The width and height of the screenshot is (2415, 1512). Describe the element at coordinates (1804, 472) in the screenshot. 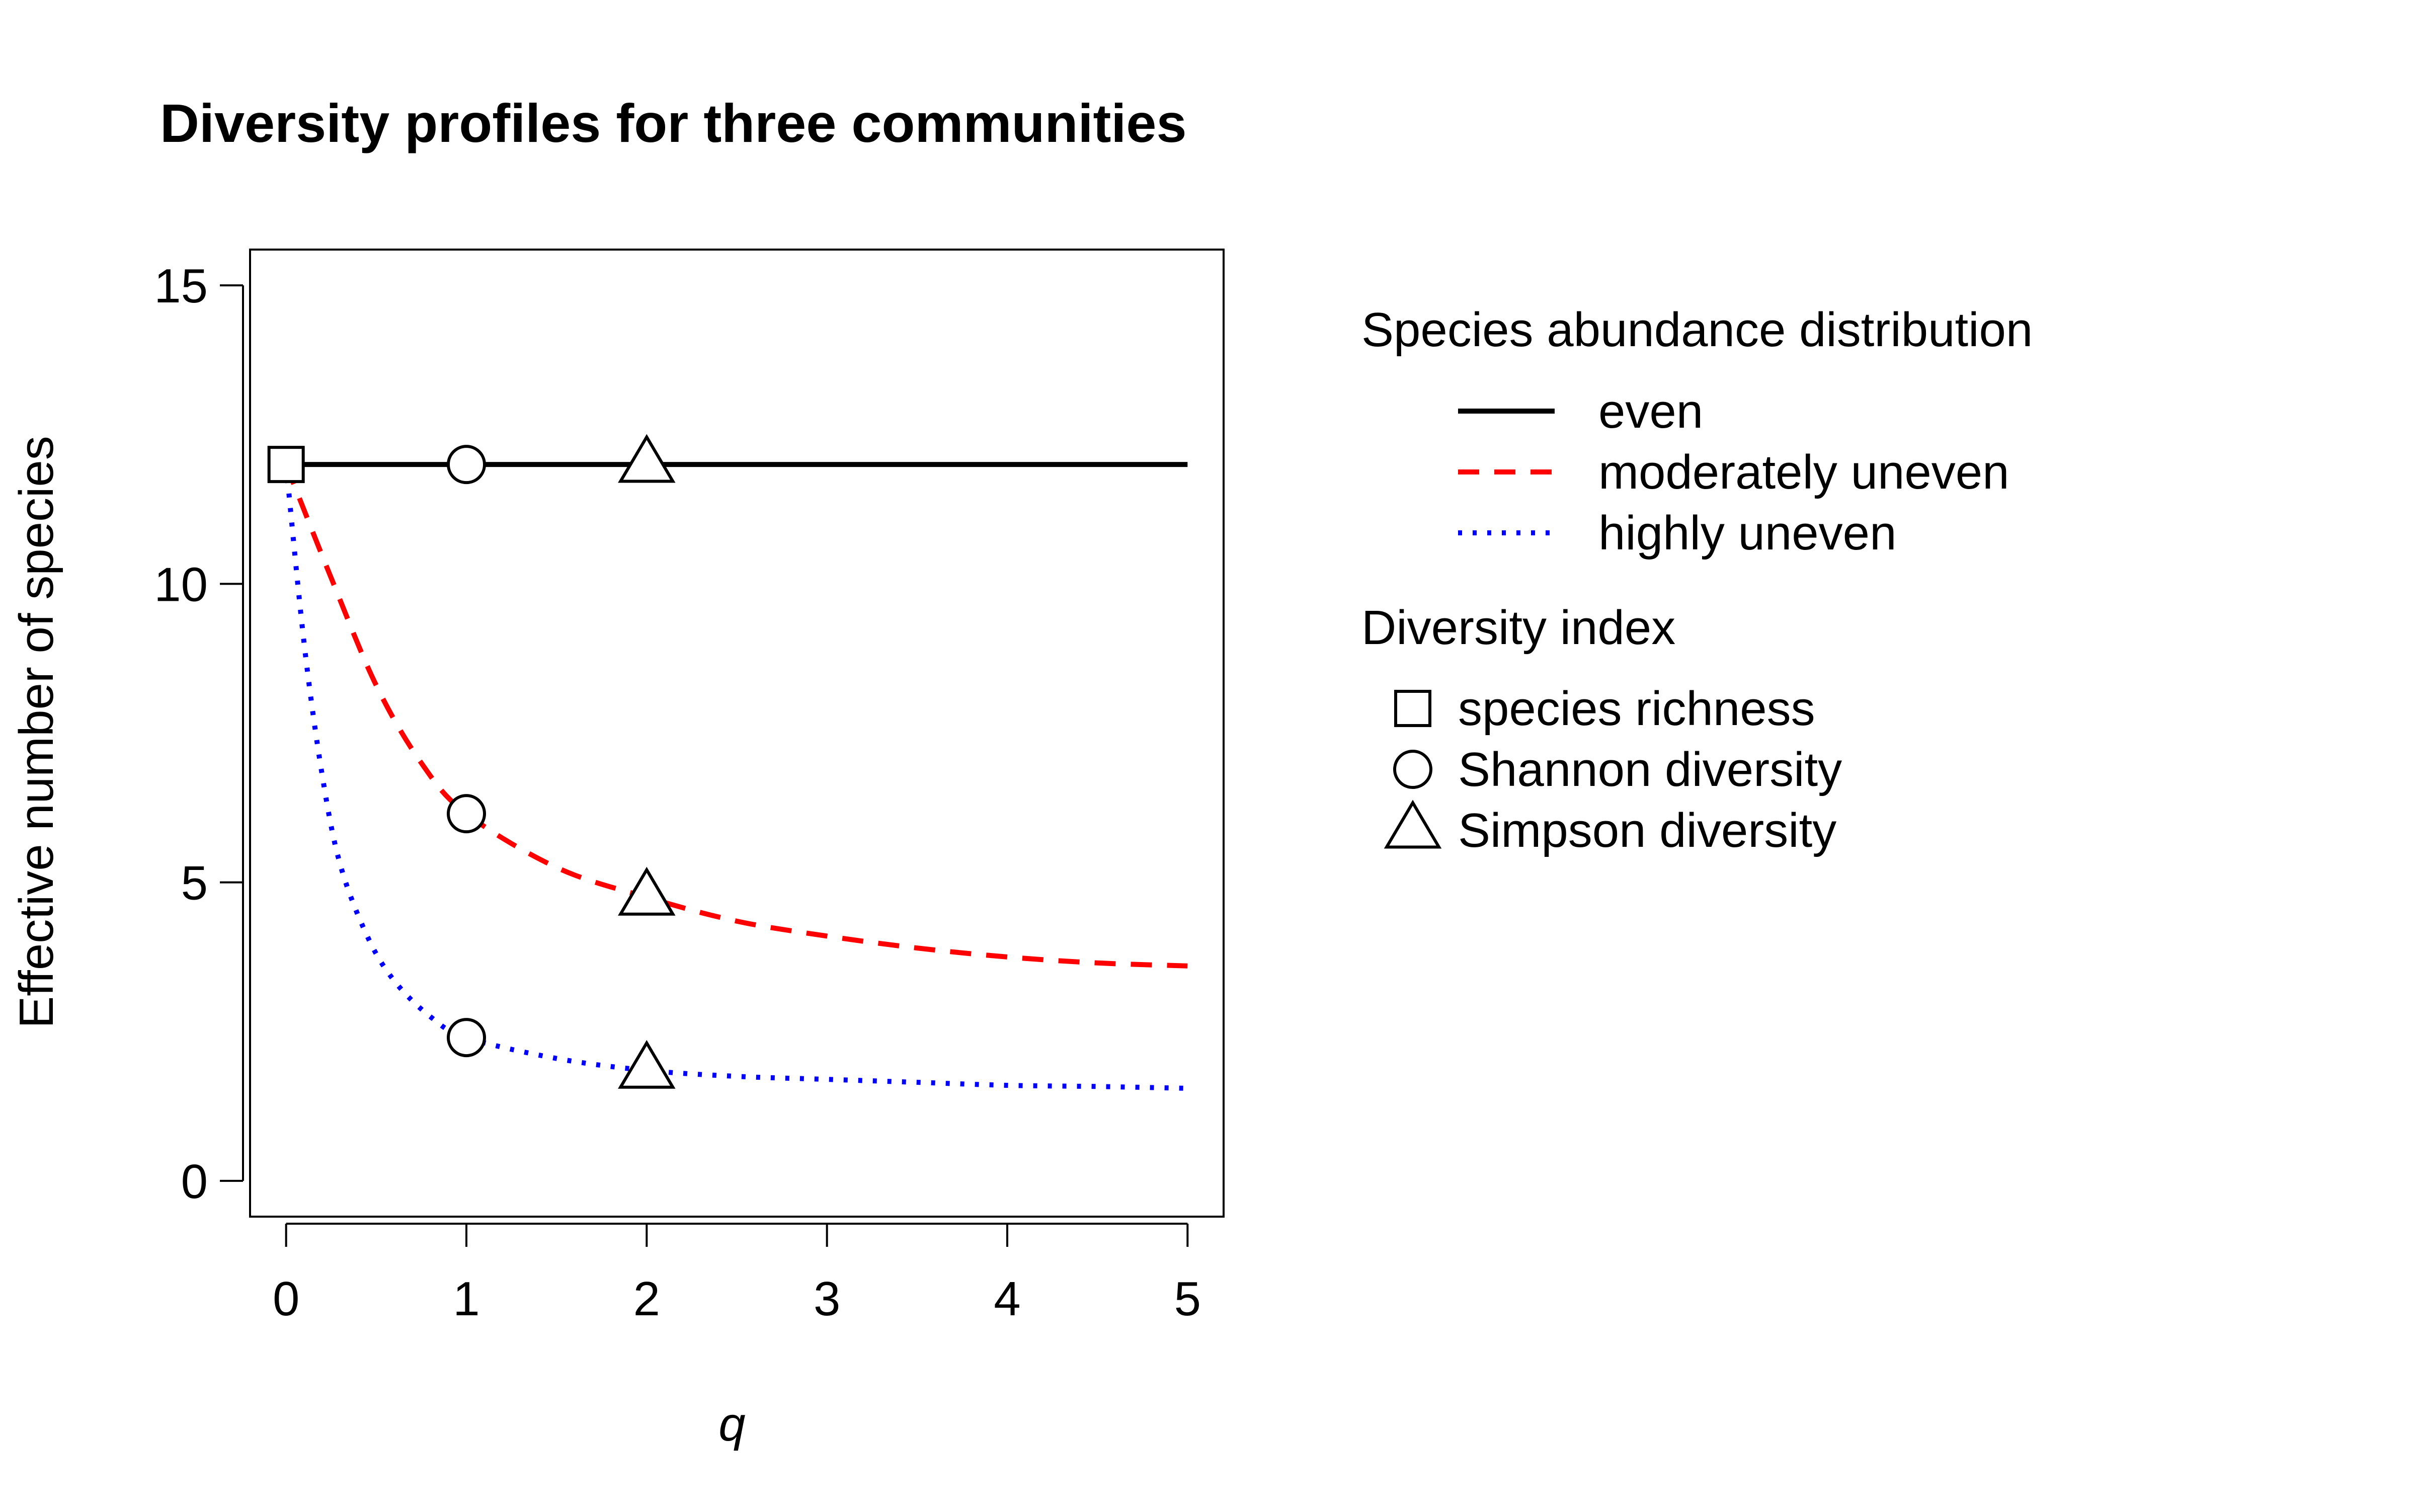

I see `legend-line-label: moderately uneven` at that location.